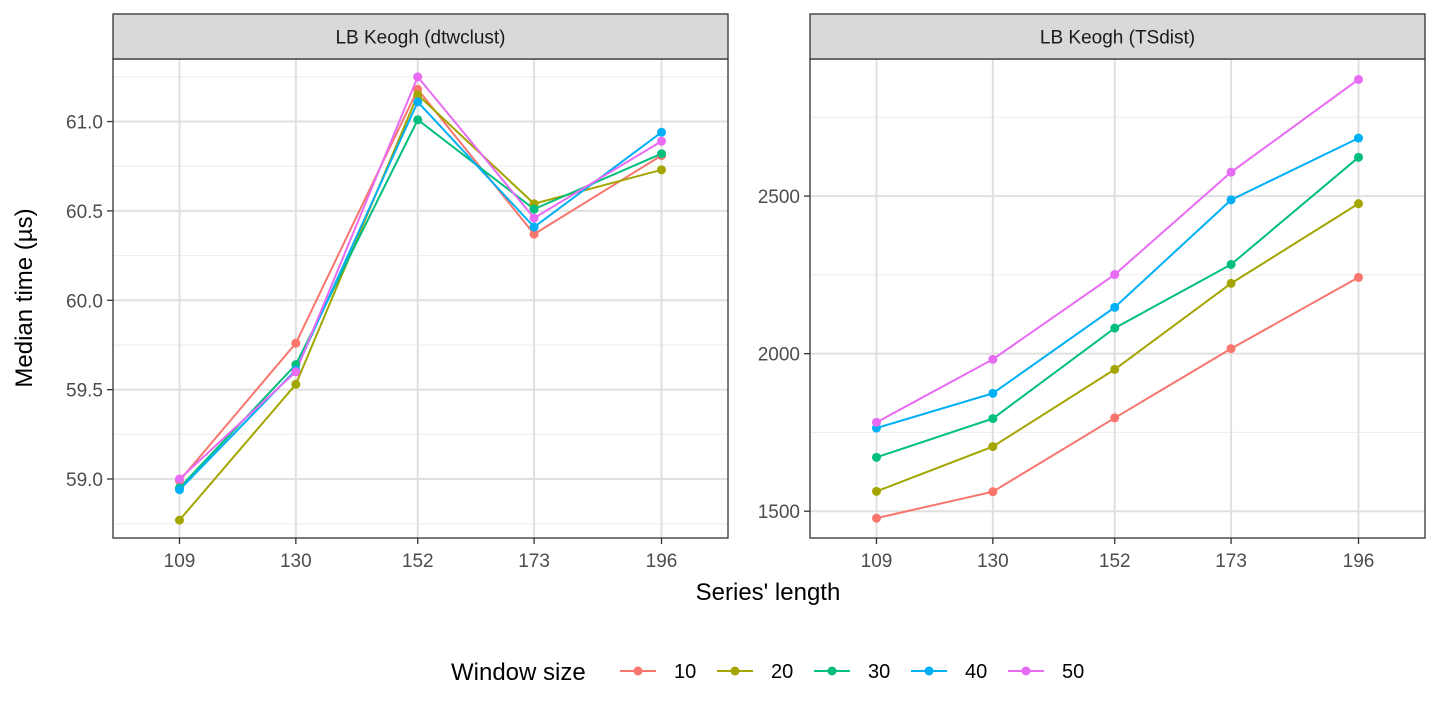 Image resolution: width=1440 pixels, height=725 pixels. What do you see at coordinates (779, 197) in the screenshot?
I see `y-tick-label: 2500` at bounding box center [779, 197].